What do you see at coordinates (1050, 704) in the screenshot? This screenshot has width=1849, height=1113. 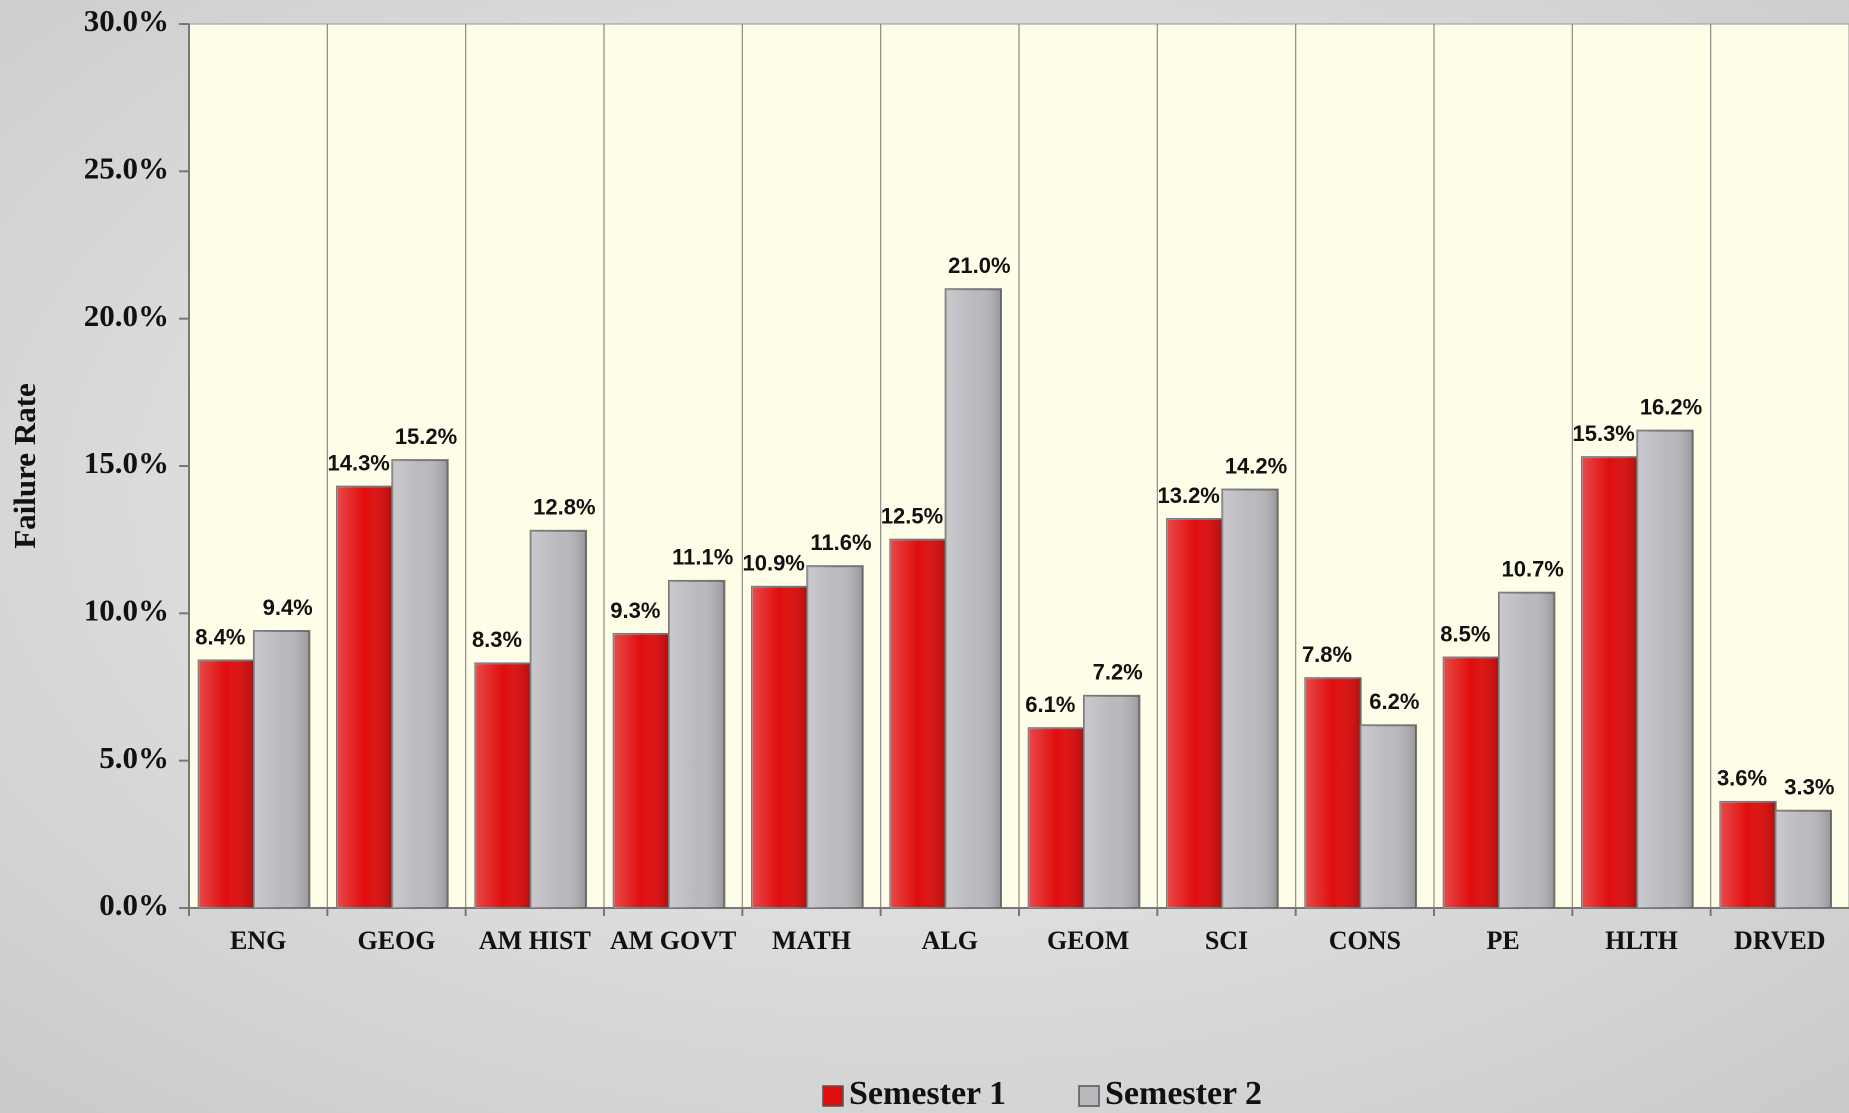 I see `data-label: 6.1%` at bounding box center [1050, 704].